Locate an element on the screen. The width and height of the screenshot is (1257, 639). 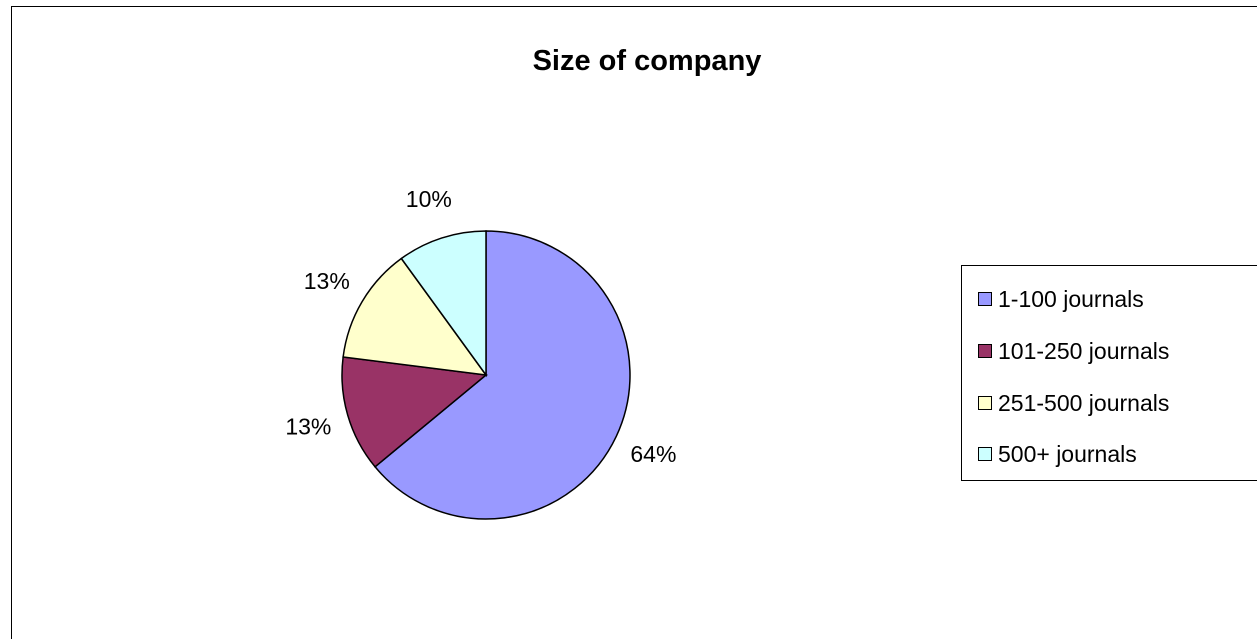
slice-500-plus is located at coordinates (443, 304).